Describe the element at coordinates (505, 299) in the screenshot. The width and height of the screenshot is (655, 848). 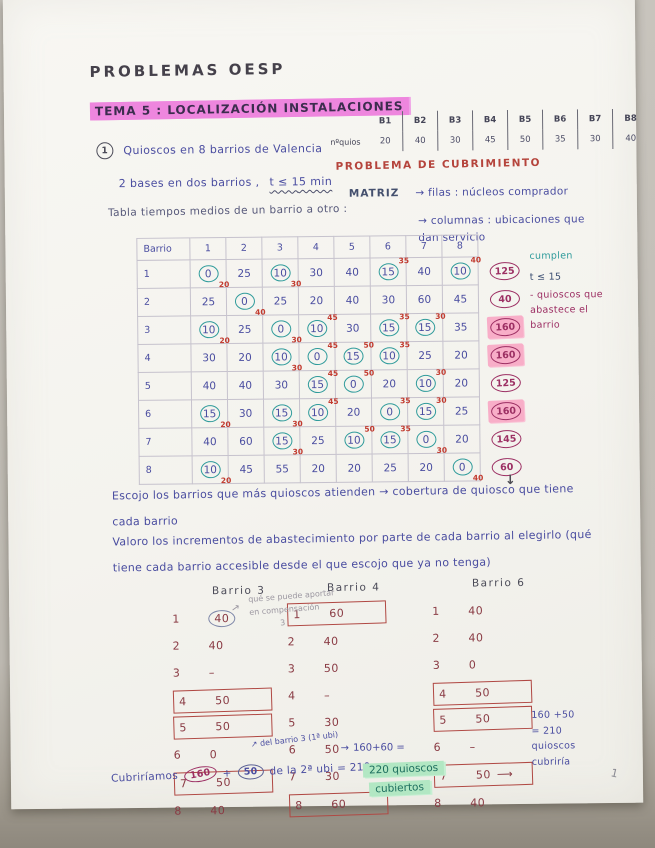
I see `row-total-value: 40` at that location.